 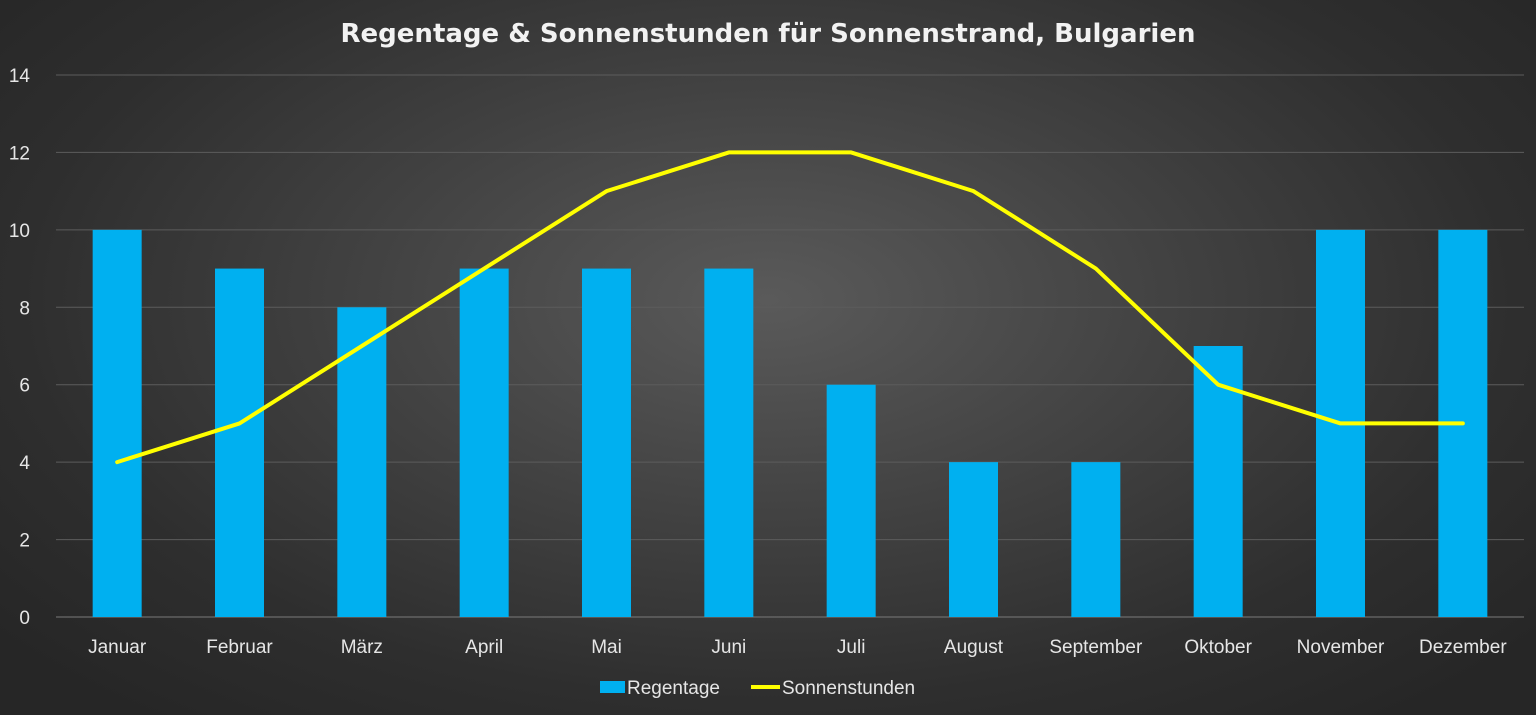 I want to click on x-tick-label: November, so click(x=1341, y=647).